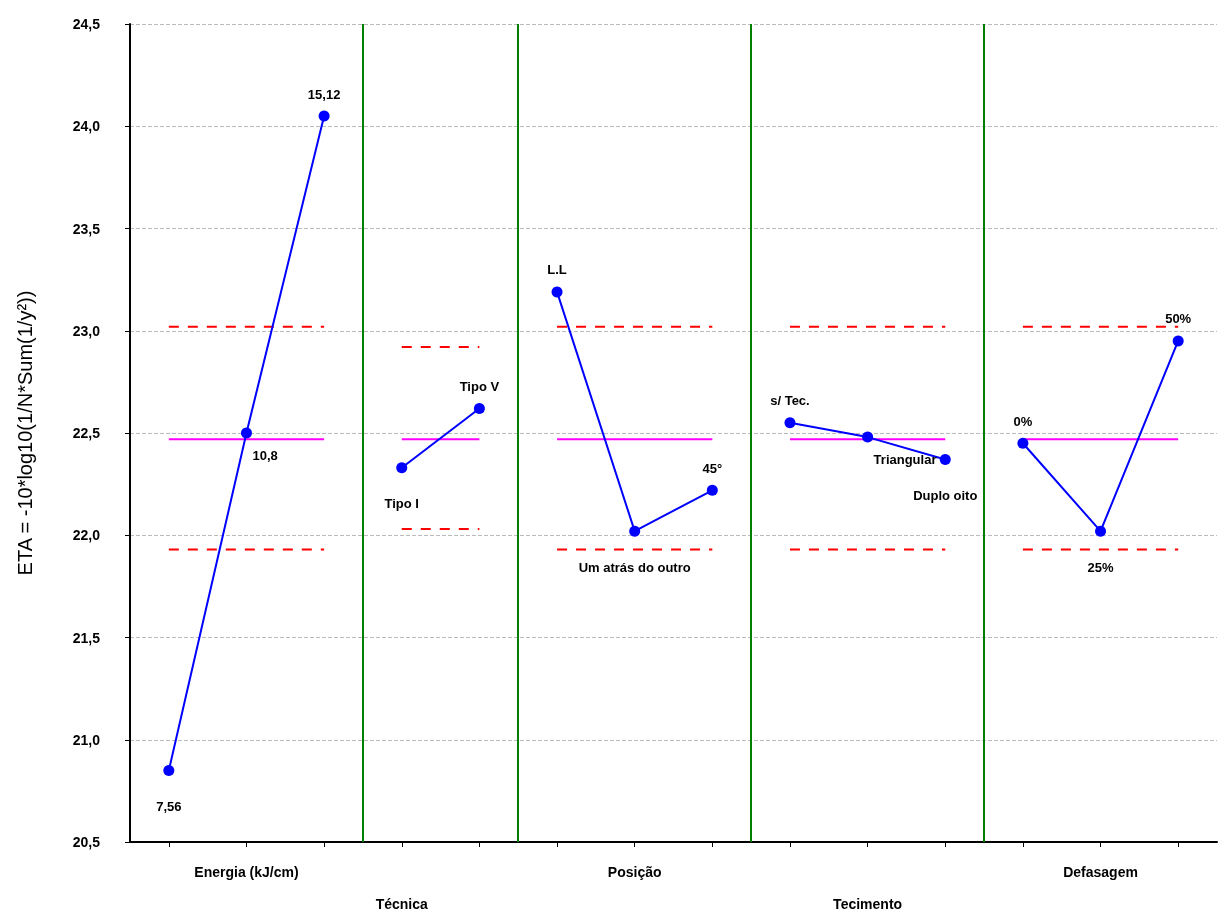 This screenshot has width=1219, height=917. I want to click on x-tick-label: Posição, so click(634, 872).